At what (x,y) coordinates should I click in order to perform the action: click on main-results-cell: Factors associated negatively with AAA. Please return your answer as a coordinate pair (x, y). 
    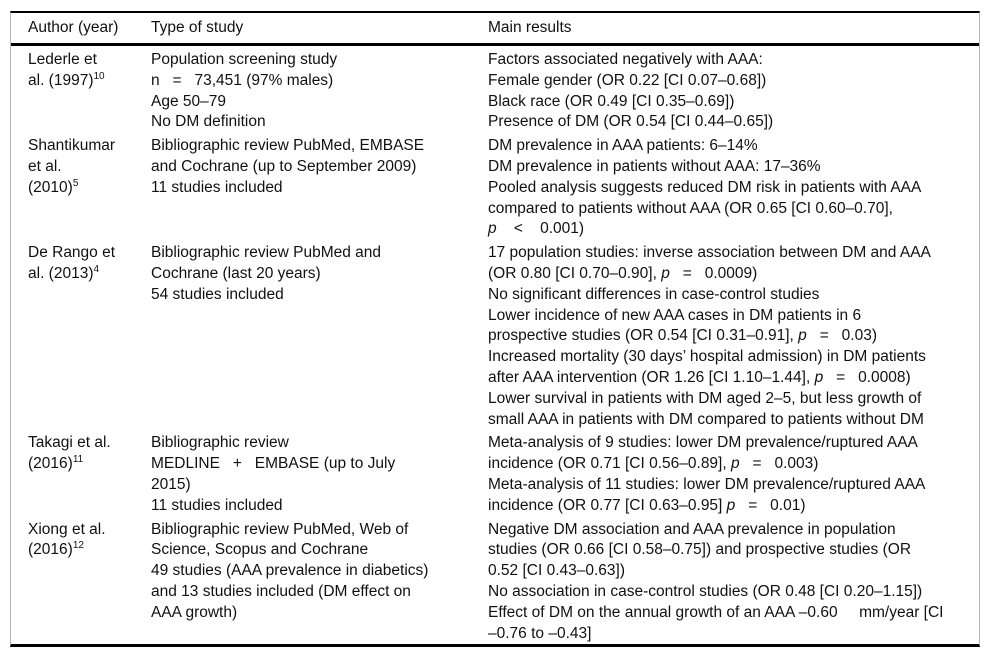
    Looking at the image, I should click on (733, 91).